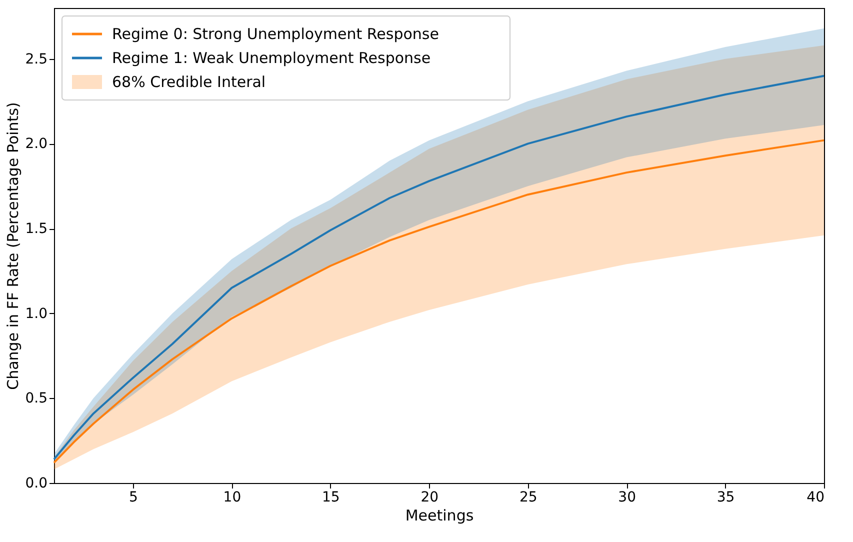 Image resolution: width=853 pixels, height=542 pixels. I want to click on x-tick-label: 25, so click(528, 498).